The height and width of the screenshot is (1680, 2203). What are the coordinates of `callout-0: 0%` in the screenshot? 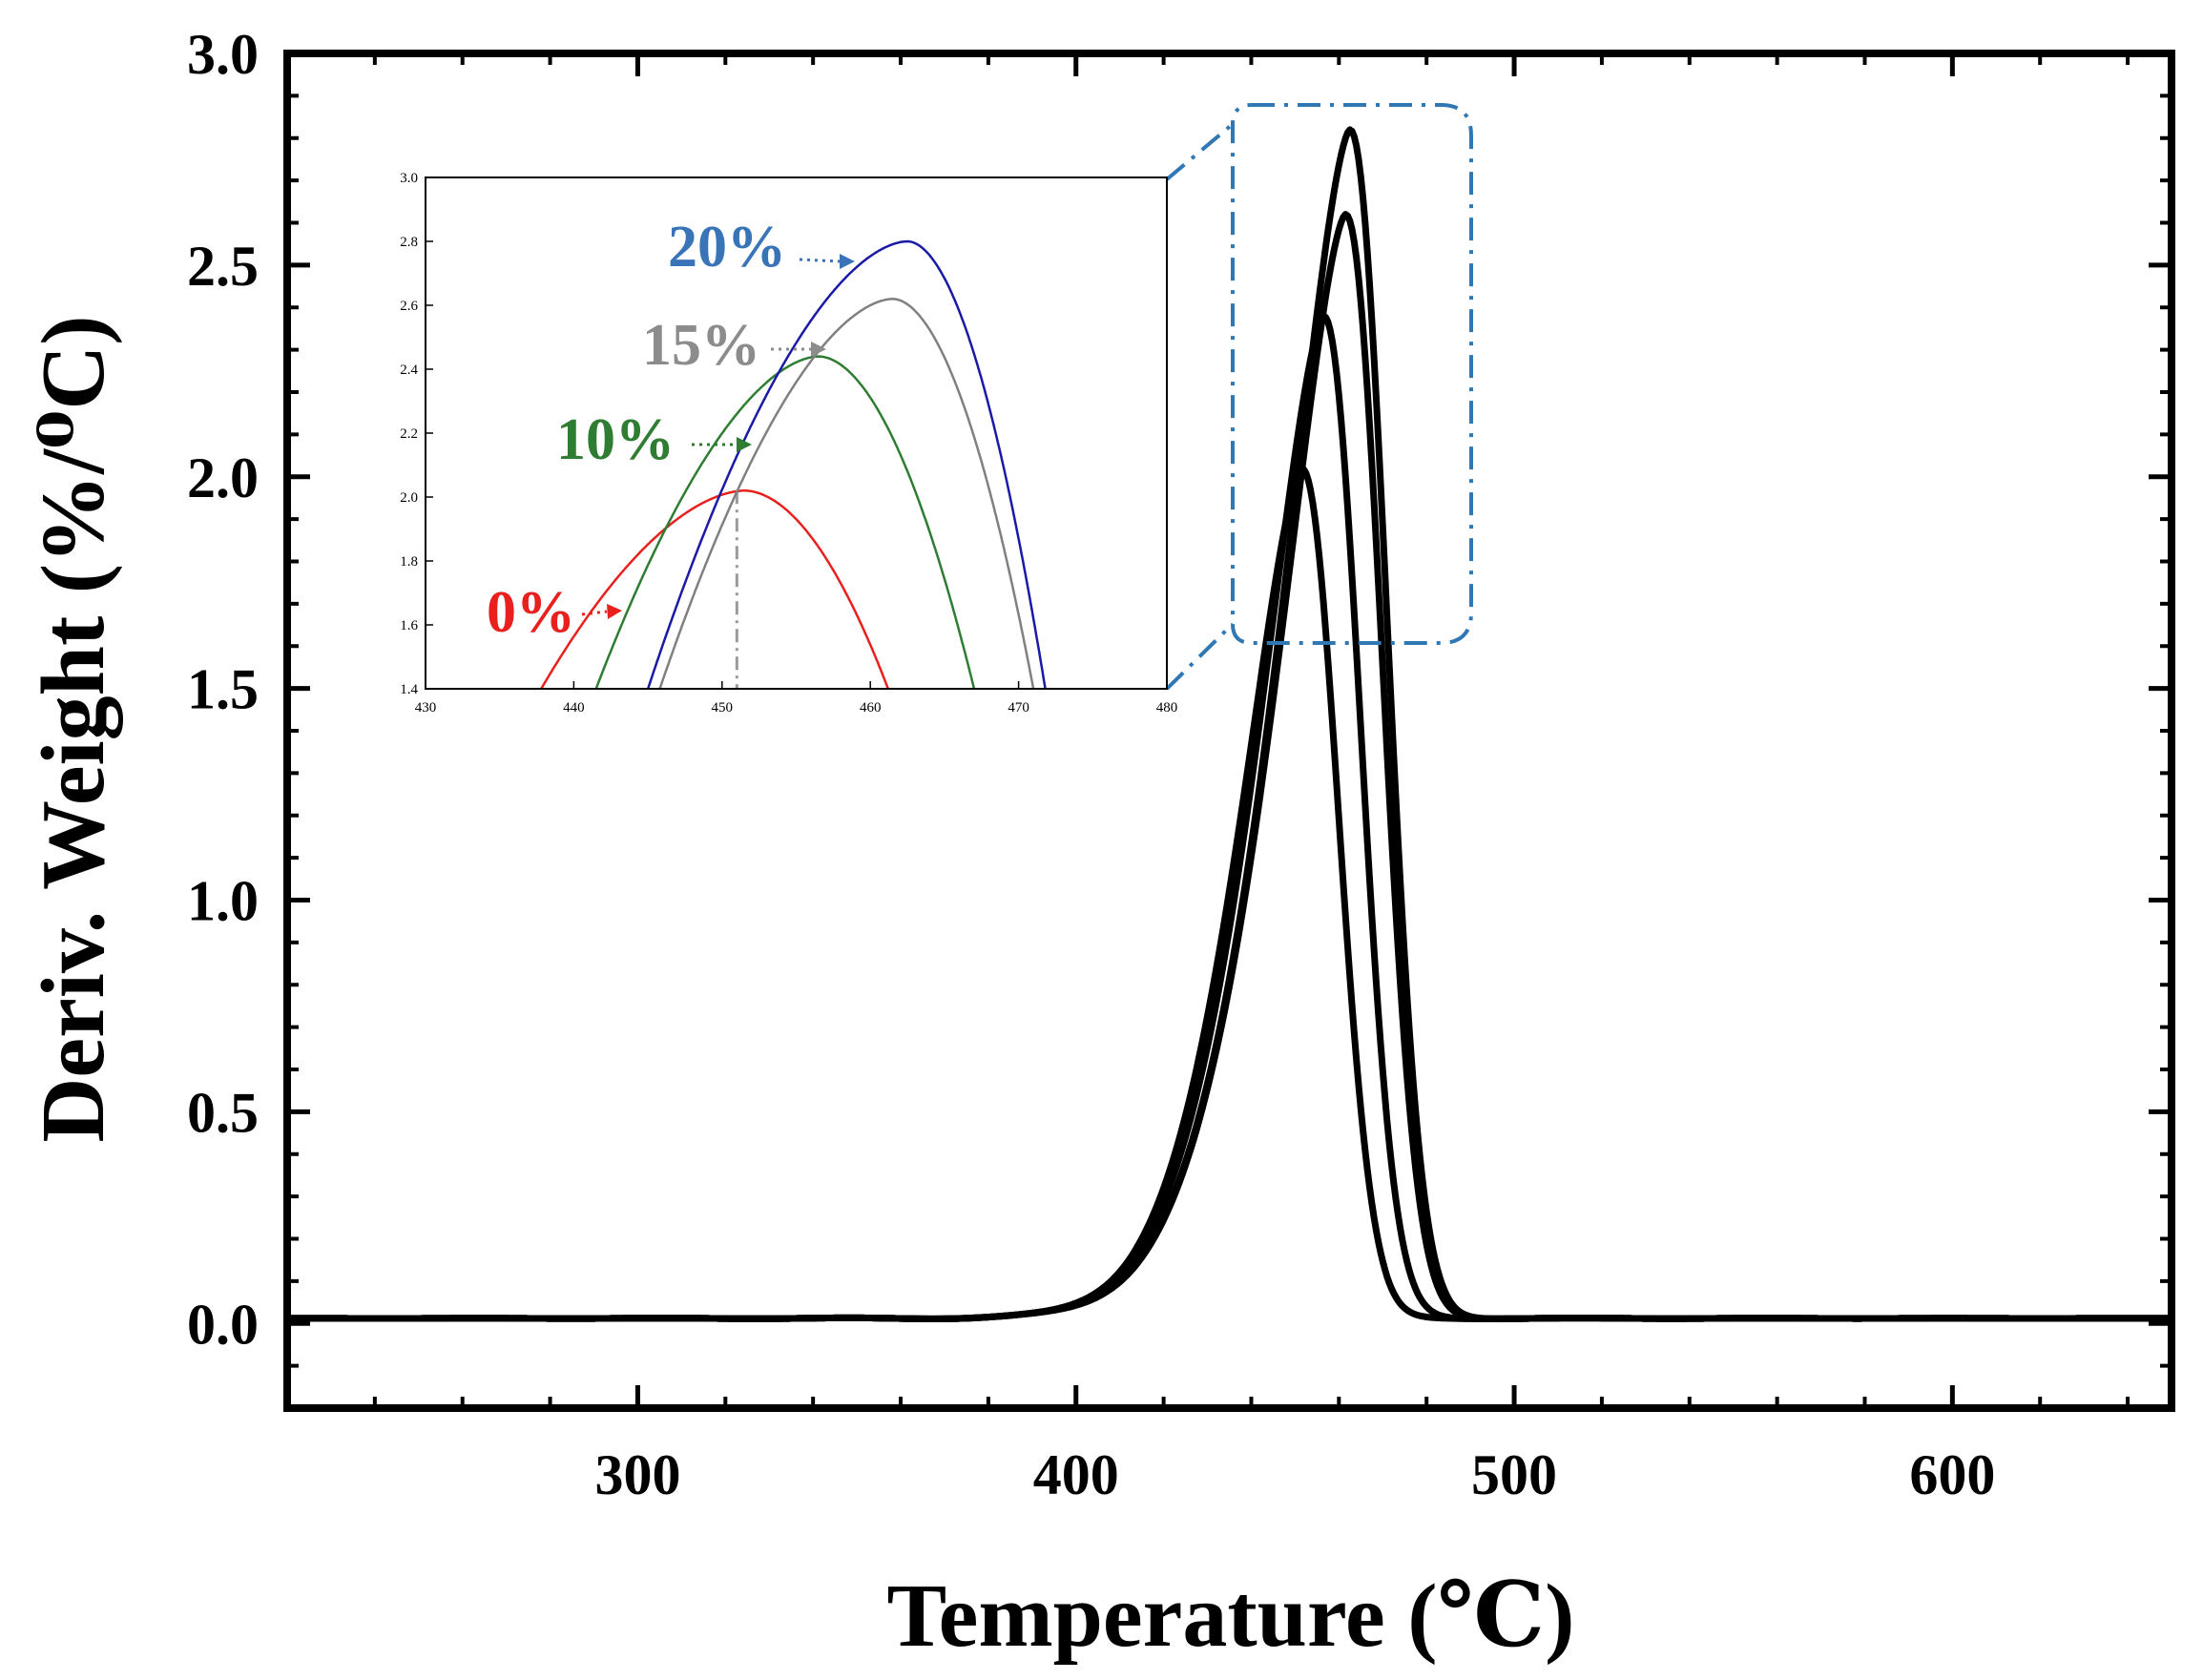 It's located at (554, 612).